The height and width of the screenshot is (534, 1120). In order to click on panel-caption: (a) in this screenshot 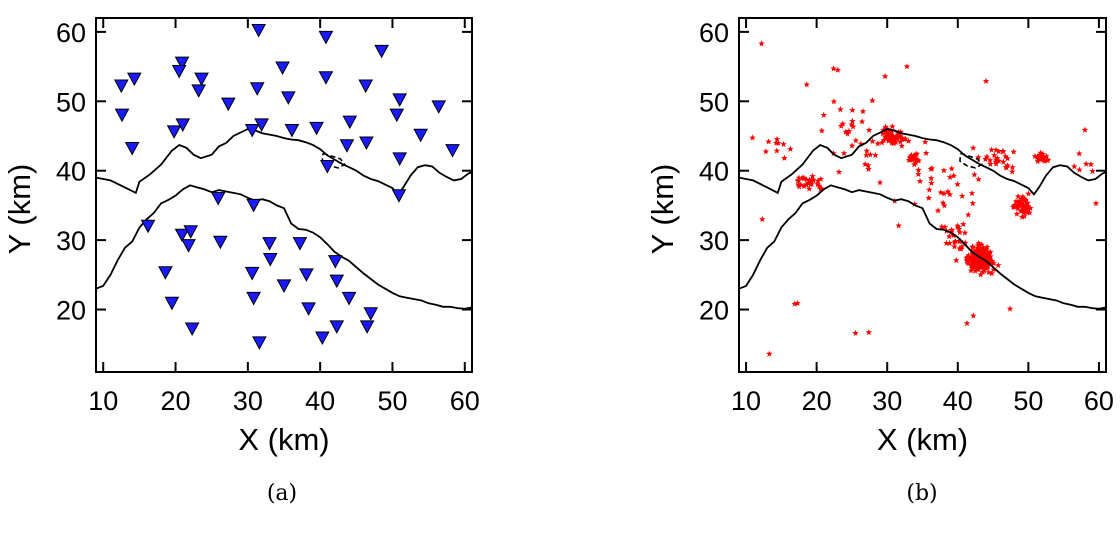, I will do `click(282, 493)`.